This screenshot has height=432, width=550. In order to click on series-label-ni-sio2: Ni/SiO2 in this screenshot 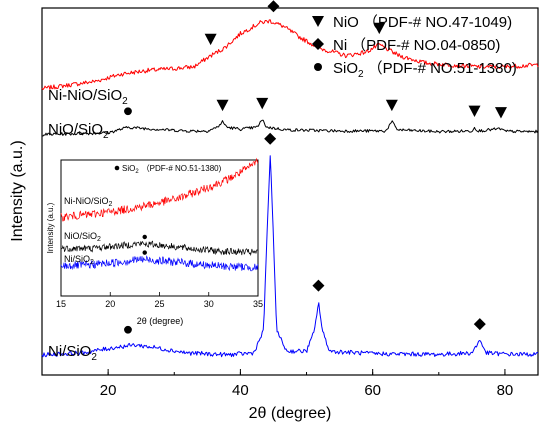, I will do `click(72, 353)`.